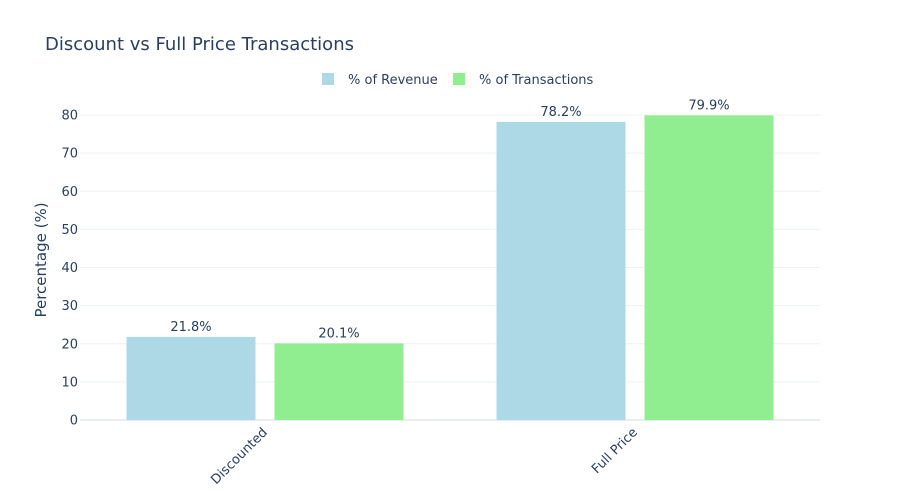 The height and width of the screenshot is (504, 900). I want to click on legend-label-1: % of Transactions, so click(536, 80).